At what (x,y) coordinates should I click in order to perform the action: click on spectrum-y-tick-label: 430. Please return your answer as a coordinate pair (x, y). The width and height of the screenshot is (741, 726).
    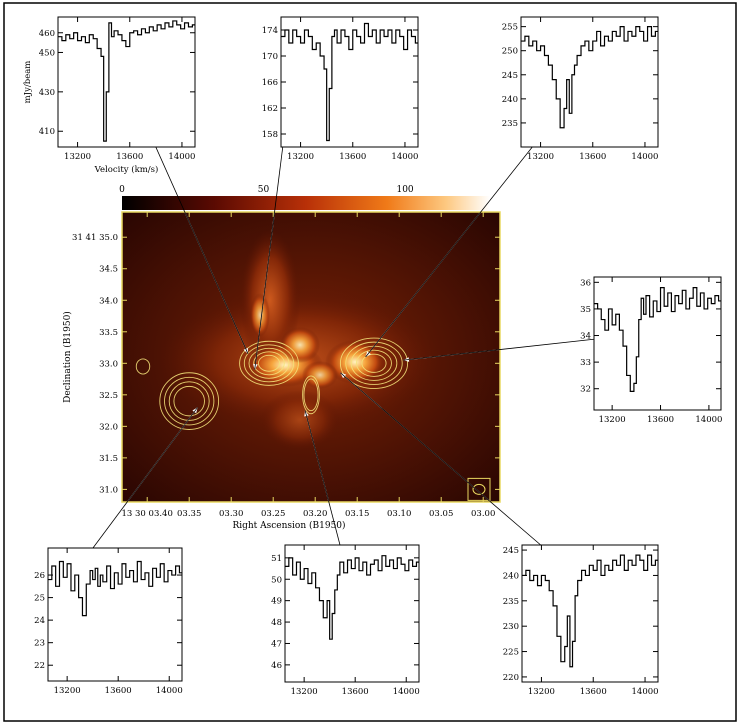
    Looking at the image, I should click on (47, 93).